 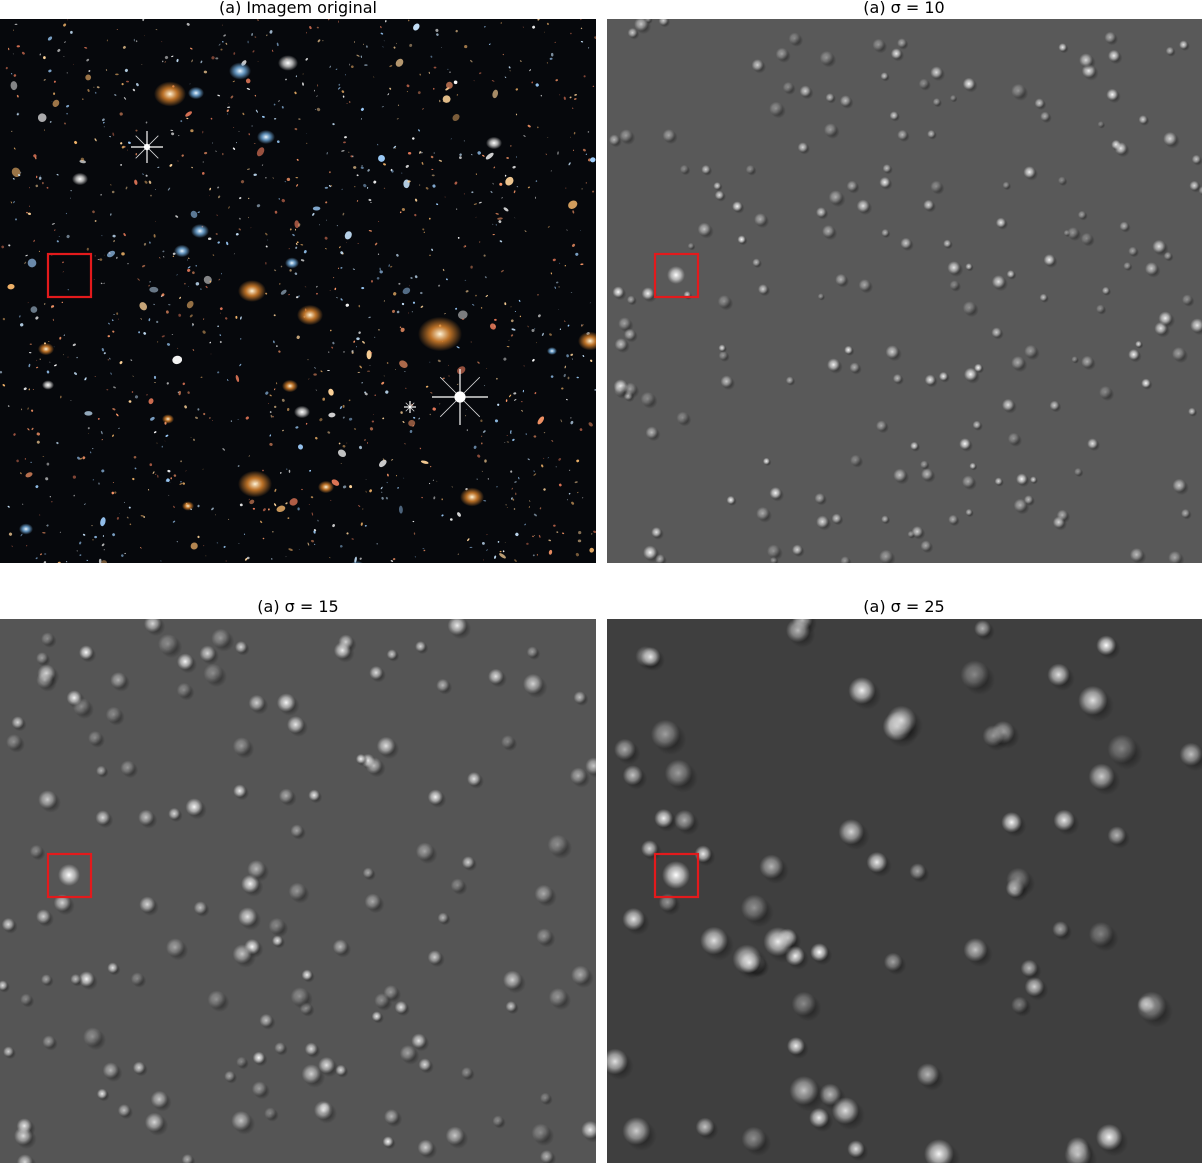 I want to click on panel-title-sigma-15: (a) σ = 15, so click(x=298, y=606).